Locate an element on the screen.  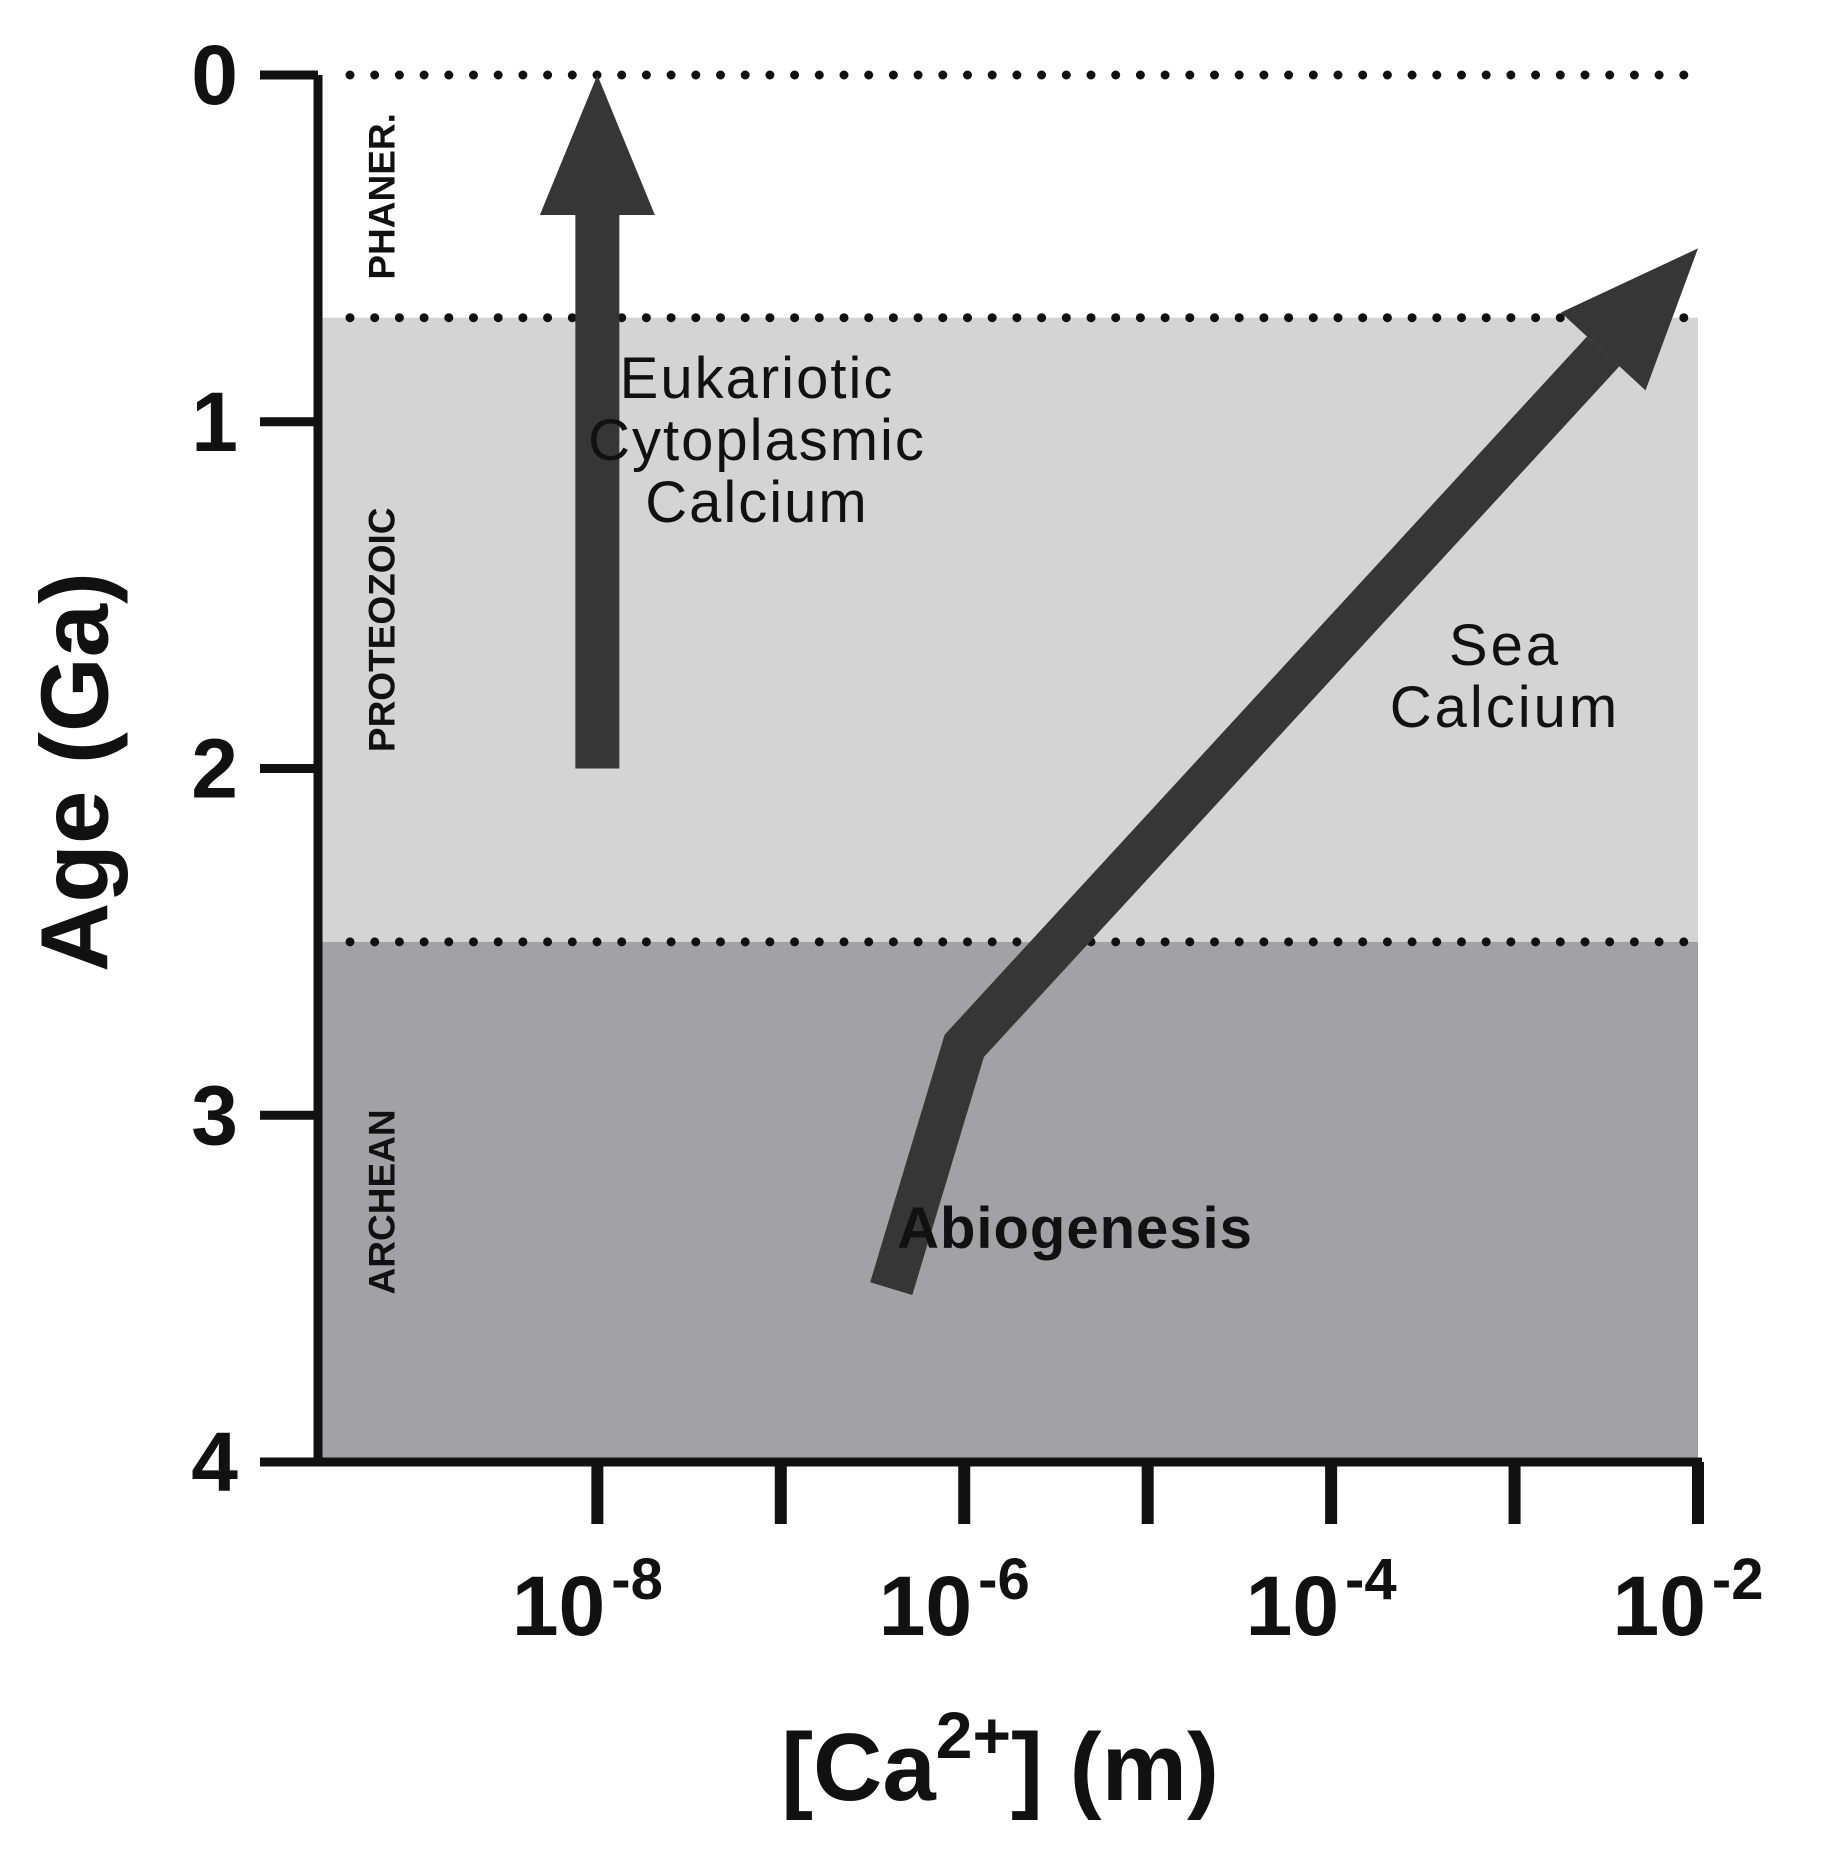
x-axis-title: [Ca2+] (m) is located at coordinates (1000, 1759).